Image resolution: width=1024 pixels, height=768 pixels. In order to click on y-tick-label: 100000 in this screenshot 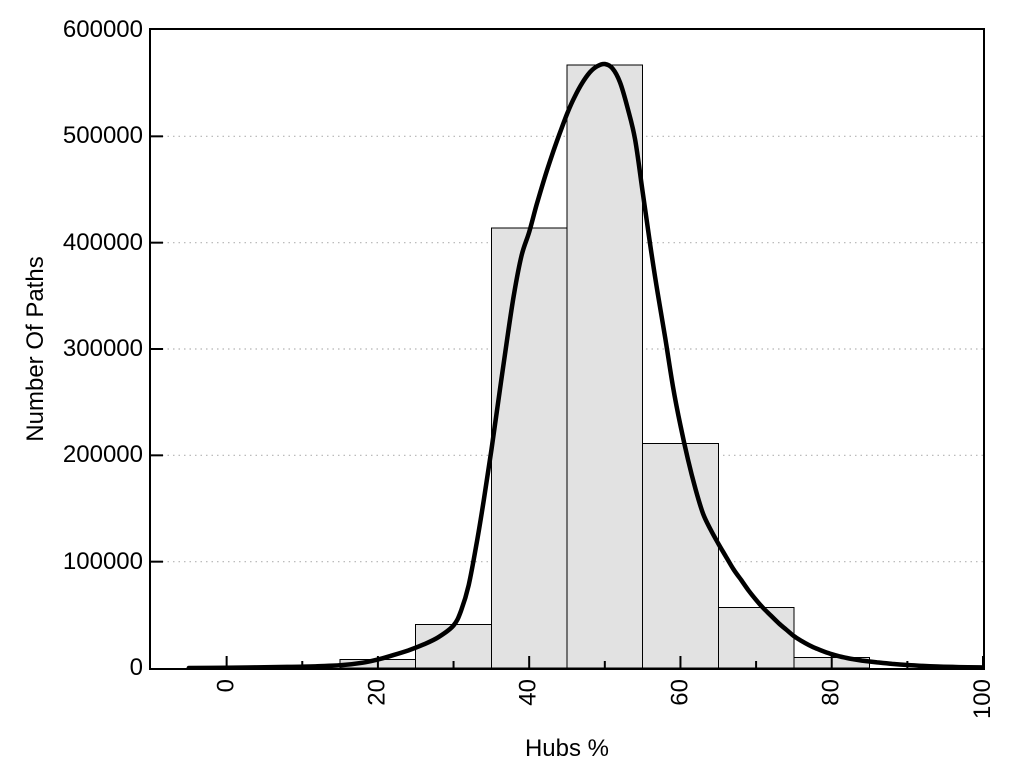, I will do `click(102, 561)`.